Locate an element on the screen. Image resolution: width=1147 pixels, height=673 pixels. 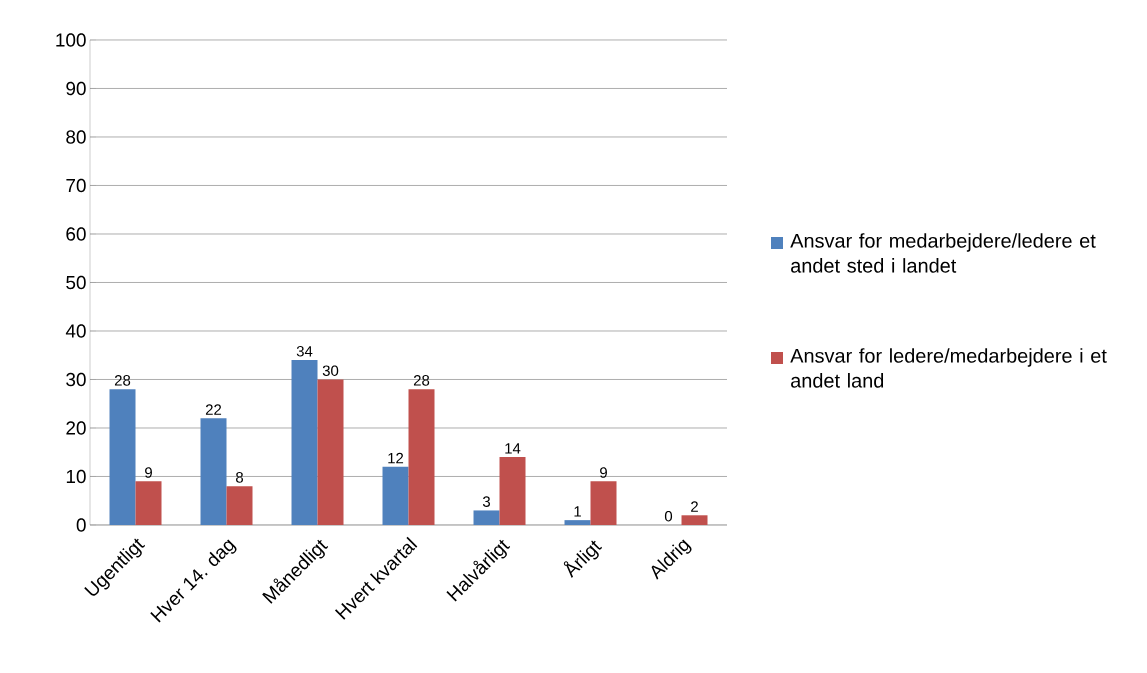
data-label: 3 is located at coordinates (486, 501).